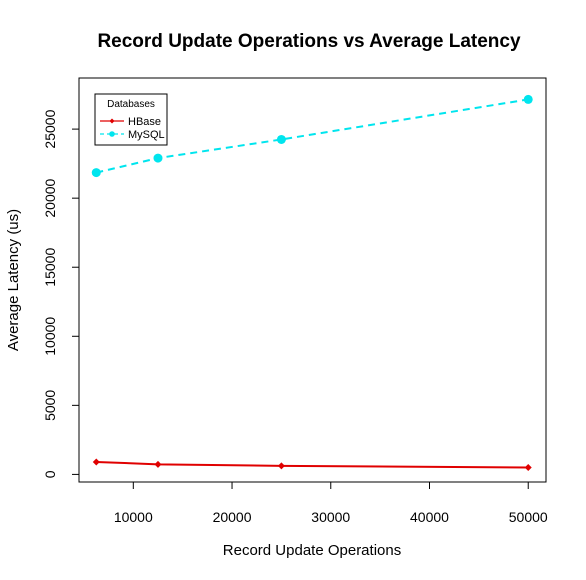 The width and height of the screenshot is (586, 580). What do you see at coordinates (331, 503) in the screenshot?
I see `x-axis: 10000 20000 30000 40000 50000` at bounding box center [331, 503].